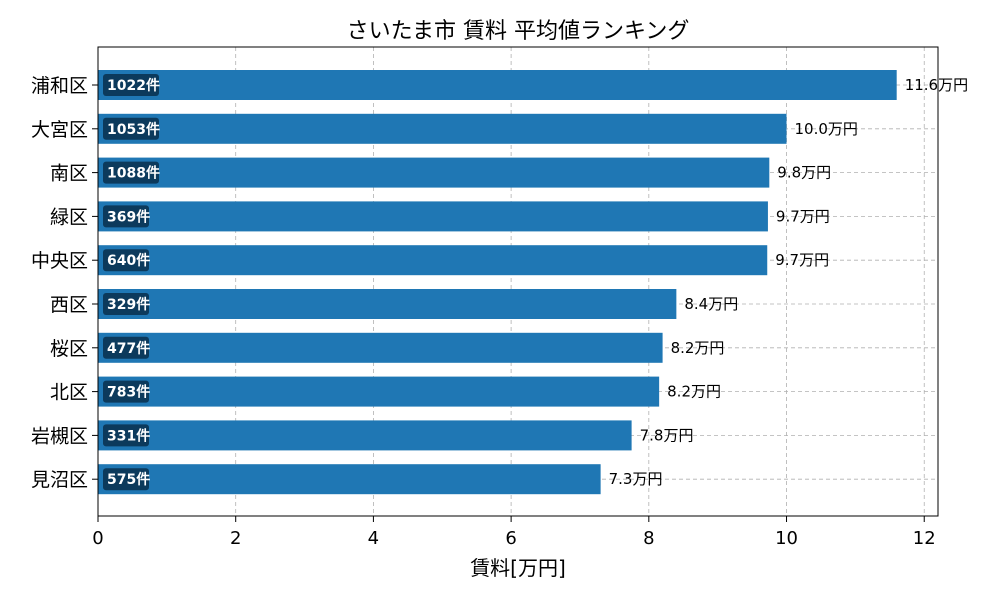 The width and height of the screenshot is (1000, 600). Describe the element at coordinates (711, 304) in the screenshot. I see `value-label: 8.4万円` at that location.